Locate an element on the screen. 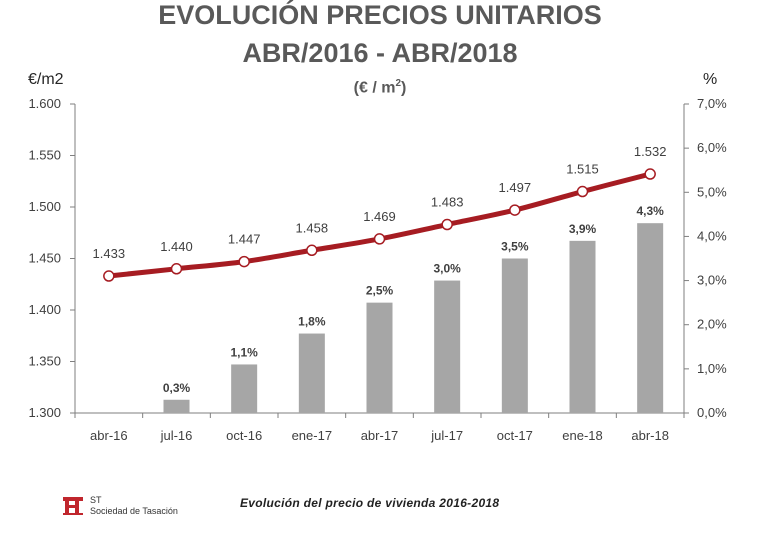  line-data-label: 1.469 is located at coordinates (379, 216).